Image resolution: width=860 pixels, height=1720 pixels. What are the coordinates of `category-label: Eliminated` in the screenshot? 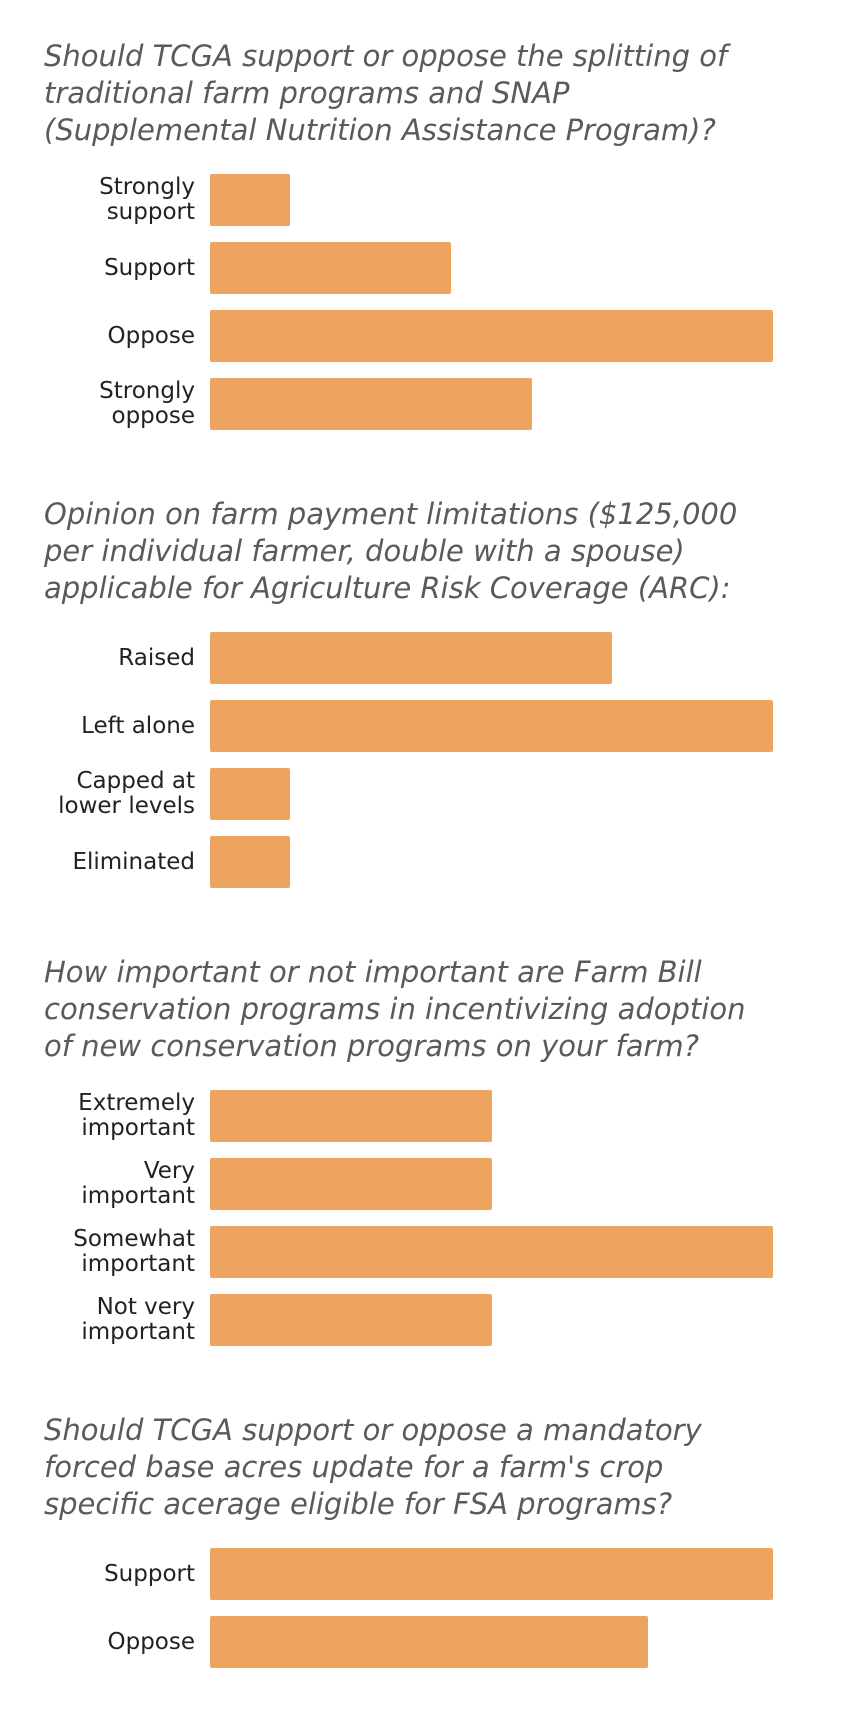 It's located at (133, 861).